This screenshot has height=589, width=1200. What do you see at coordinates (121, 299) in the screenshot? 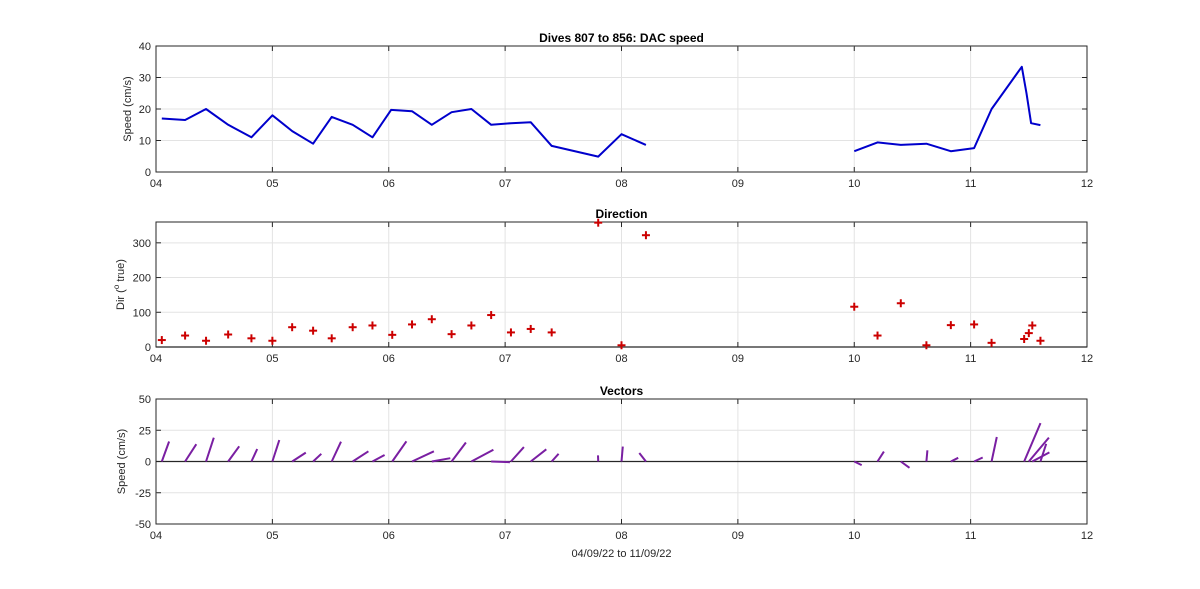
I see `direction-ylabel-before: Dir (` at bounding box center [121, 299].